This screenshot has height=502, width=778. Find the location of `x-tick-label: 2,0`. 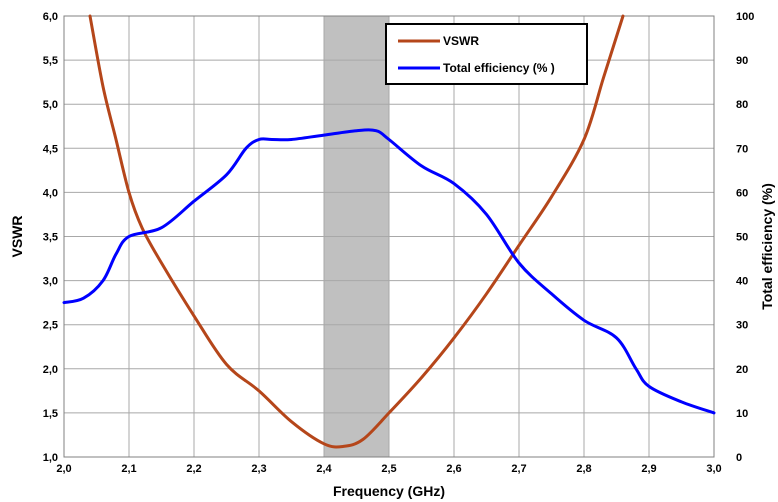

x-tick-label: 2,0 is located at coordinates (63, 469).